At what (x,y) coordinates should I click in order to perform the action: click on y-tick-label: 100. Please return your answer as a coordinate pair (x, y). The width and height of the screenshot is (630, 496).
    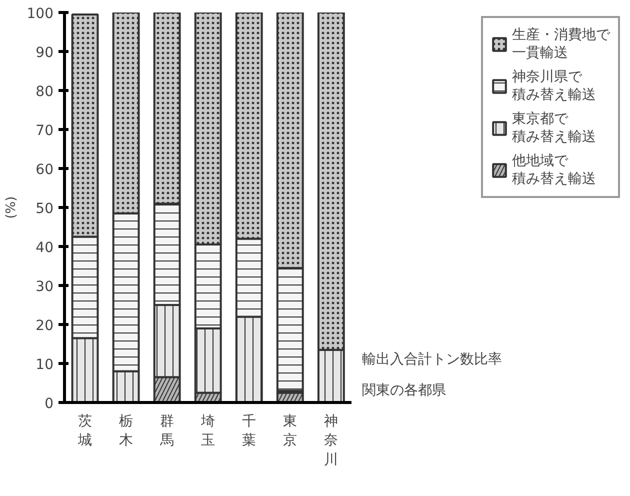
    Looking at the image, I should click on (40, 14).